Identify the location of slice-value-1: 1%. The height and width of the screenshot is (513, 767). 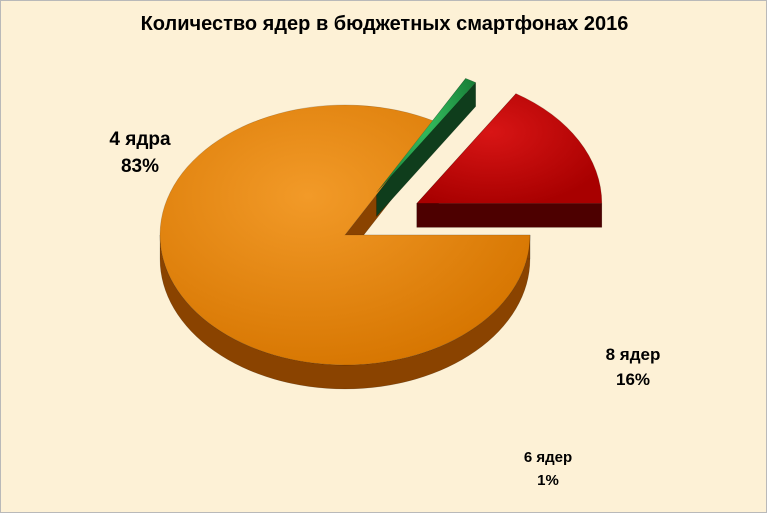
(548, 480).